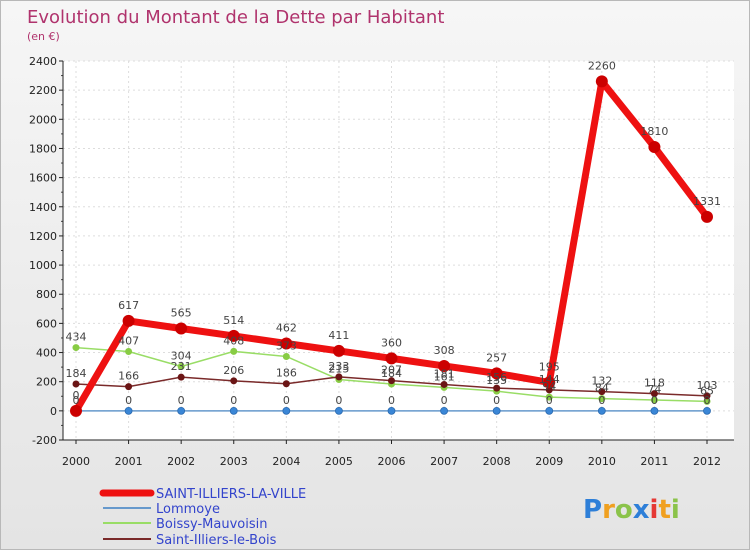 Image resolution: width=750 pixels, height=551 pixels. What do you see at coordinates (286, 328) in the screenshot?
I see `data-label: 462` at bounding box center [286, 328].